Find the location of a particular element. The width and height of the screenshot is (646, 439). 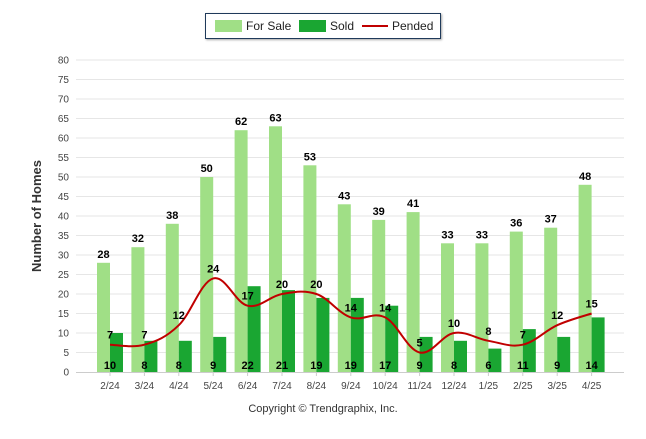

data-label-sold: 10 is located at coordinates (110, 366).